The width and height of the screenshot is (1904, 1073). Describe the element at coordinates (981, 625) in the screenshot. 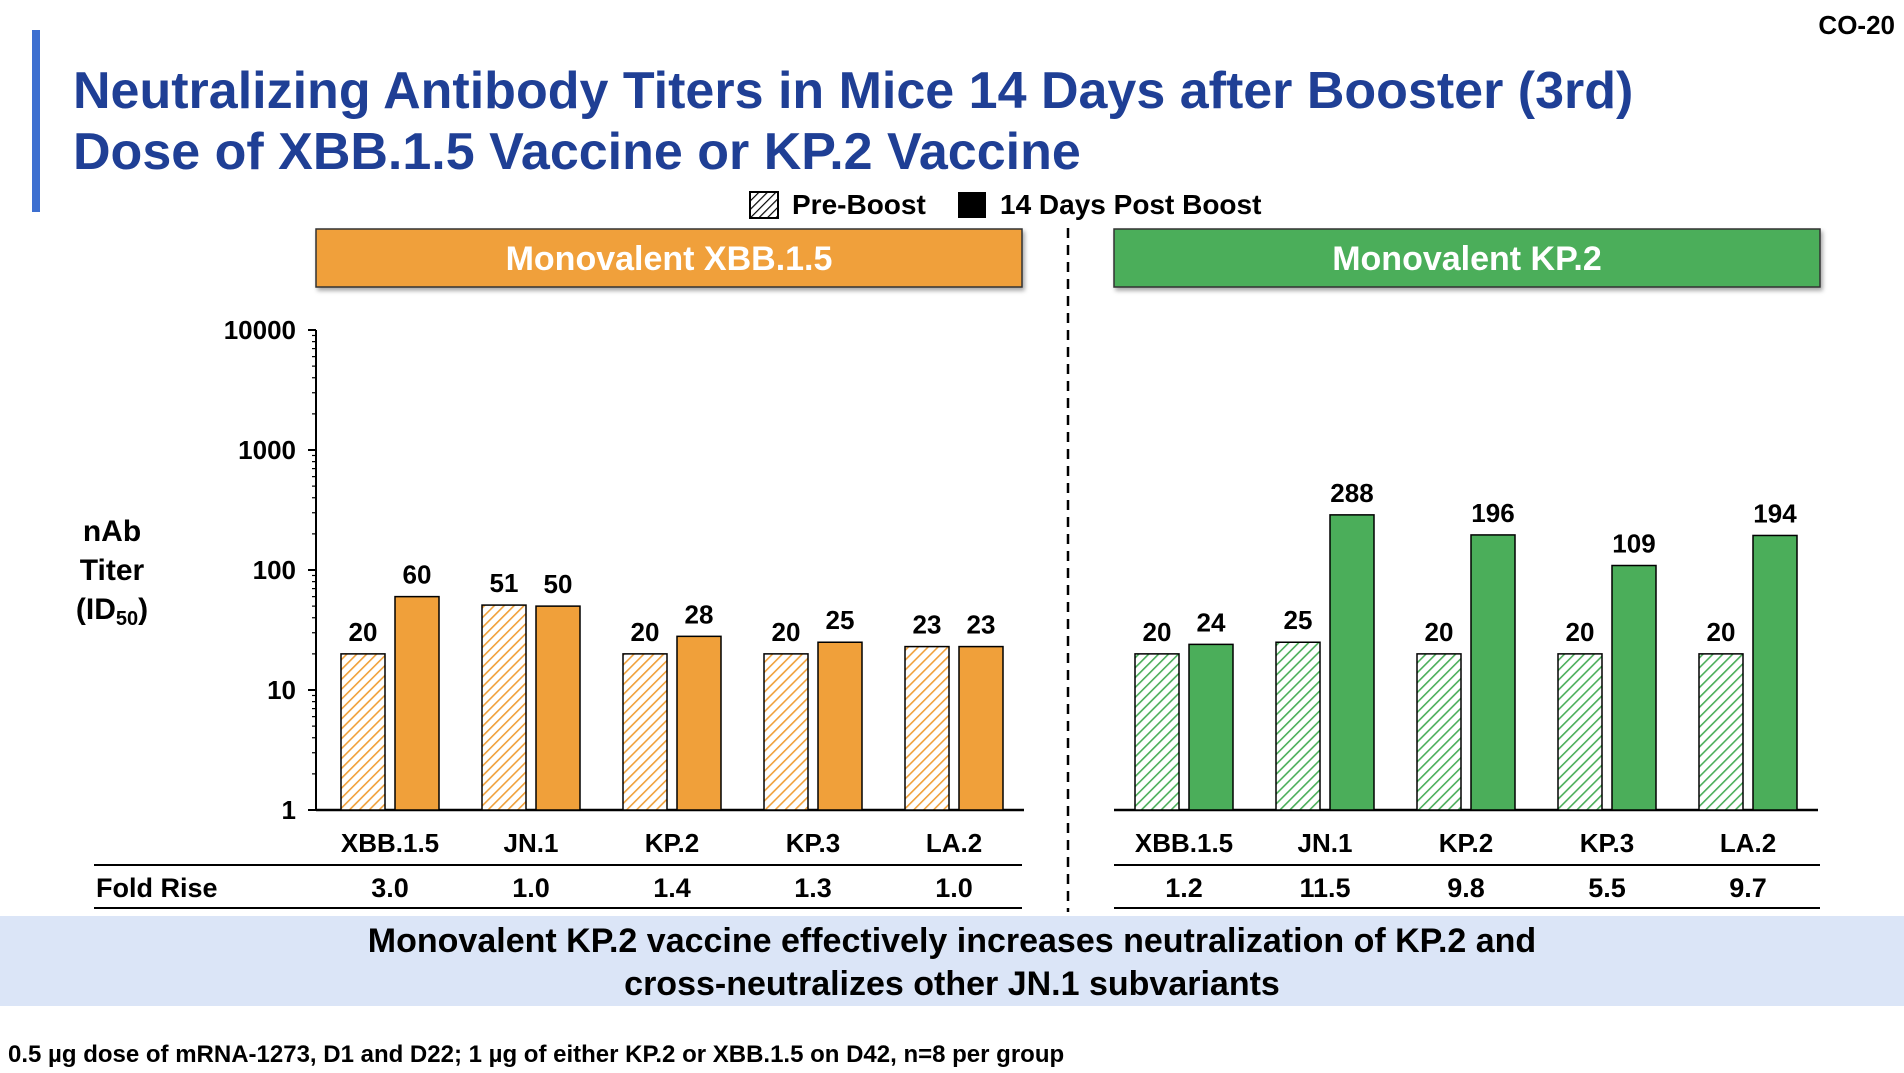

I see `data-label-post-boost: 23` at that location.